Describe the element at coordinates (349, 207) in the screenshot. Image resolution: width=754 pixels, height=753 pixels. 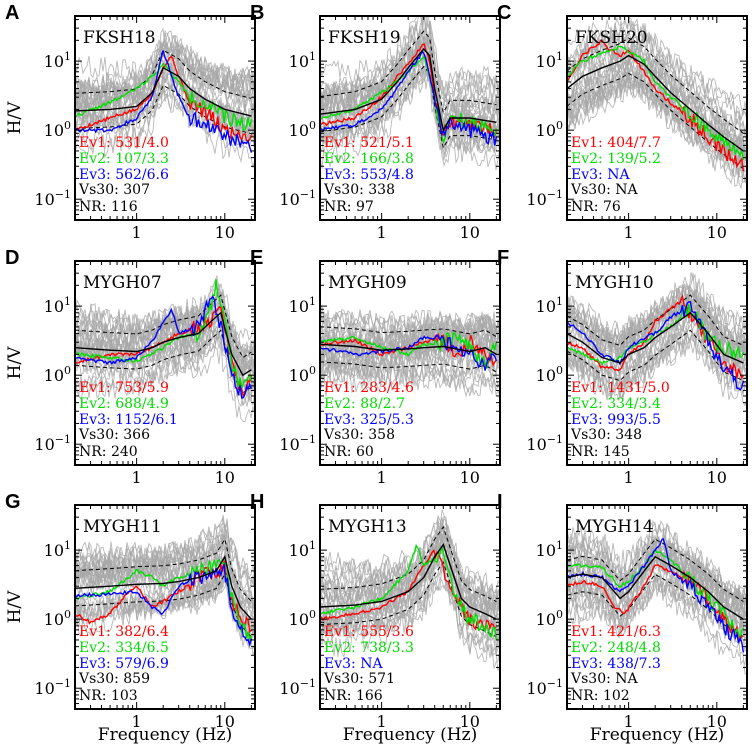
I see `nr-label: NR: 97` at that location.